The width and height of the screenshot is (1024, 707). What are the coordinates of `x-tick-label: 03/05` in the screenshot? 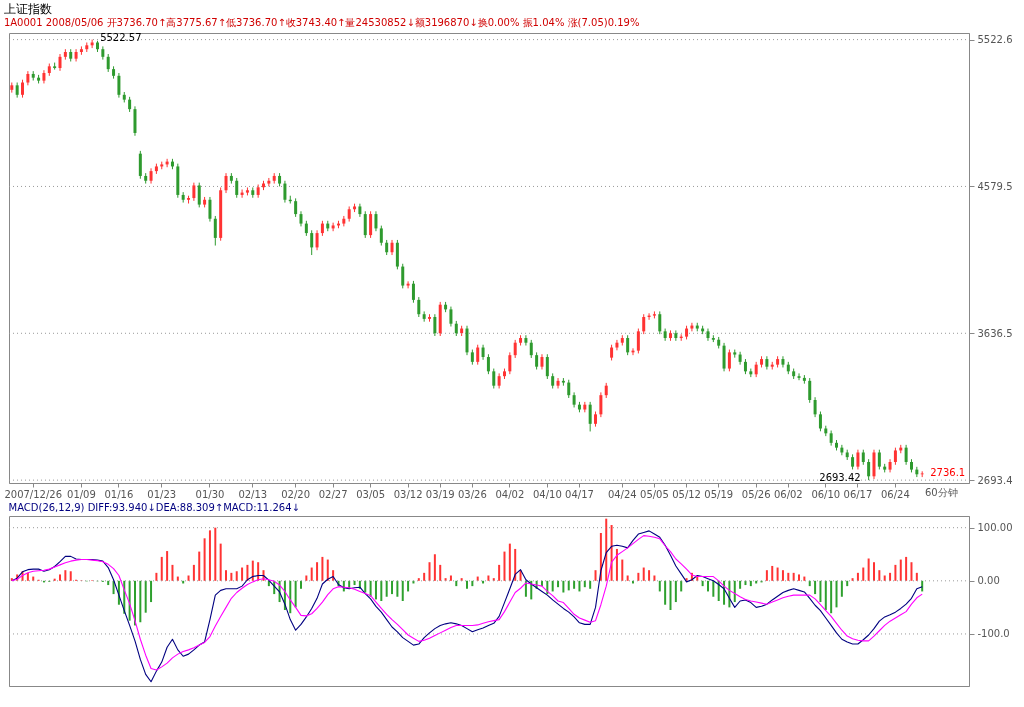 It's located at (371, 494).